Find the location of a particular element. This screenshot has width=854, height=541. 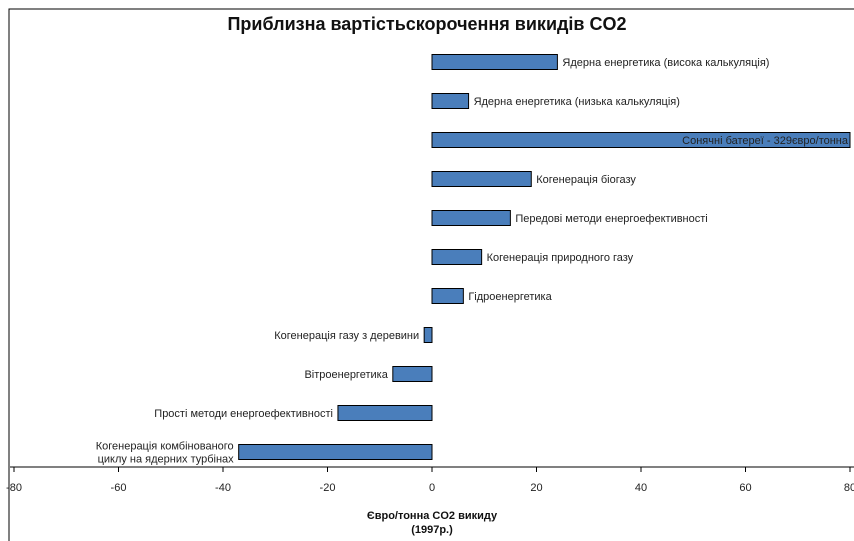

x-tick-label-3: -20 is located at coordinates (328, 488).